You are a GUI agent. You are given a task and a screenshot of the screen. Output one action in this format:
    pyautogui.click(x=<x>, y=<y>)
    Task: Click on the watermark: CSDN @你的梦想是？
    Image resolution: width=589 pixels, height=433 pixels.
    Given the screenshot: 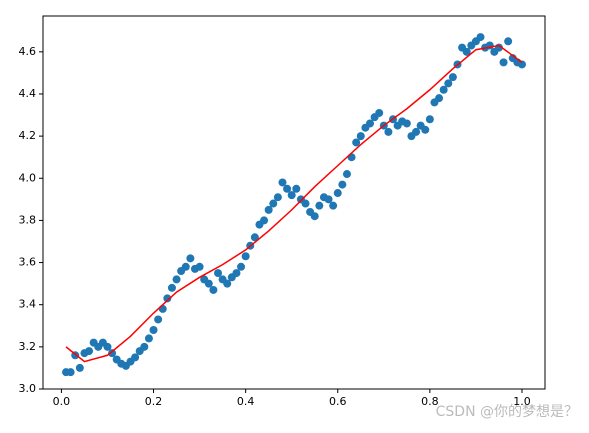 What is the action you would take?
    pyautogui.click(x=507, y=412)
    